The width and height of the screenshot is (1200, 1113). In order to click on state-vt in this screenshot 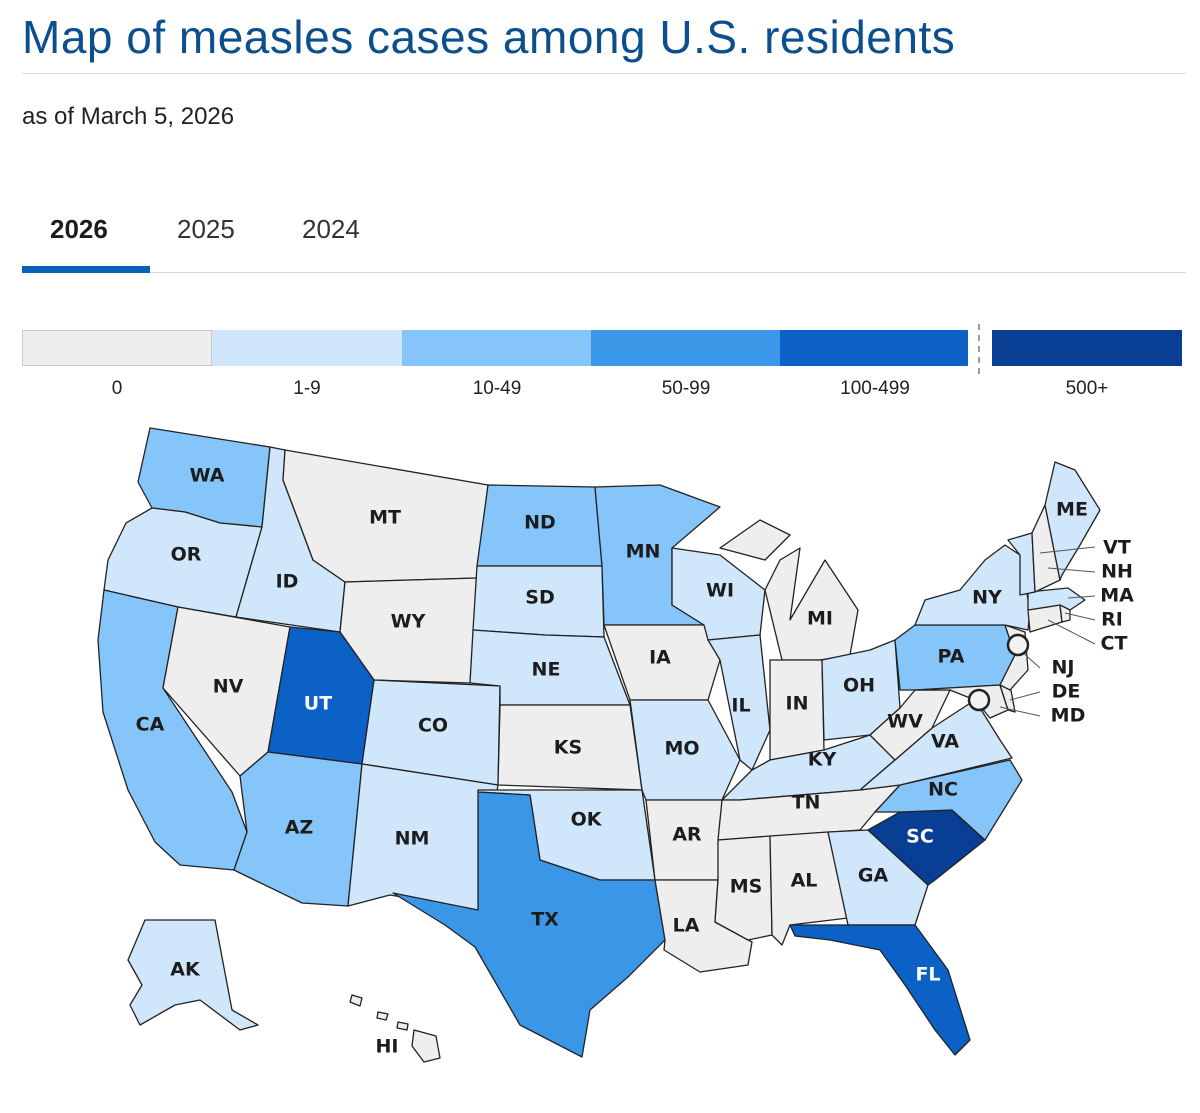, I will do `click(1021, 564)`.